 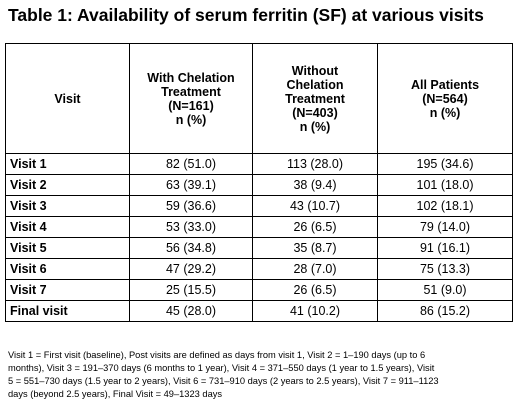 I want to click on table-row: Visit 1 82 (51.0) 113 (28.0) 195 (34.6), so click(x=259, y=164).